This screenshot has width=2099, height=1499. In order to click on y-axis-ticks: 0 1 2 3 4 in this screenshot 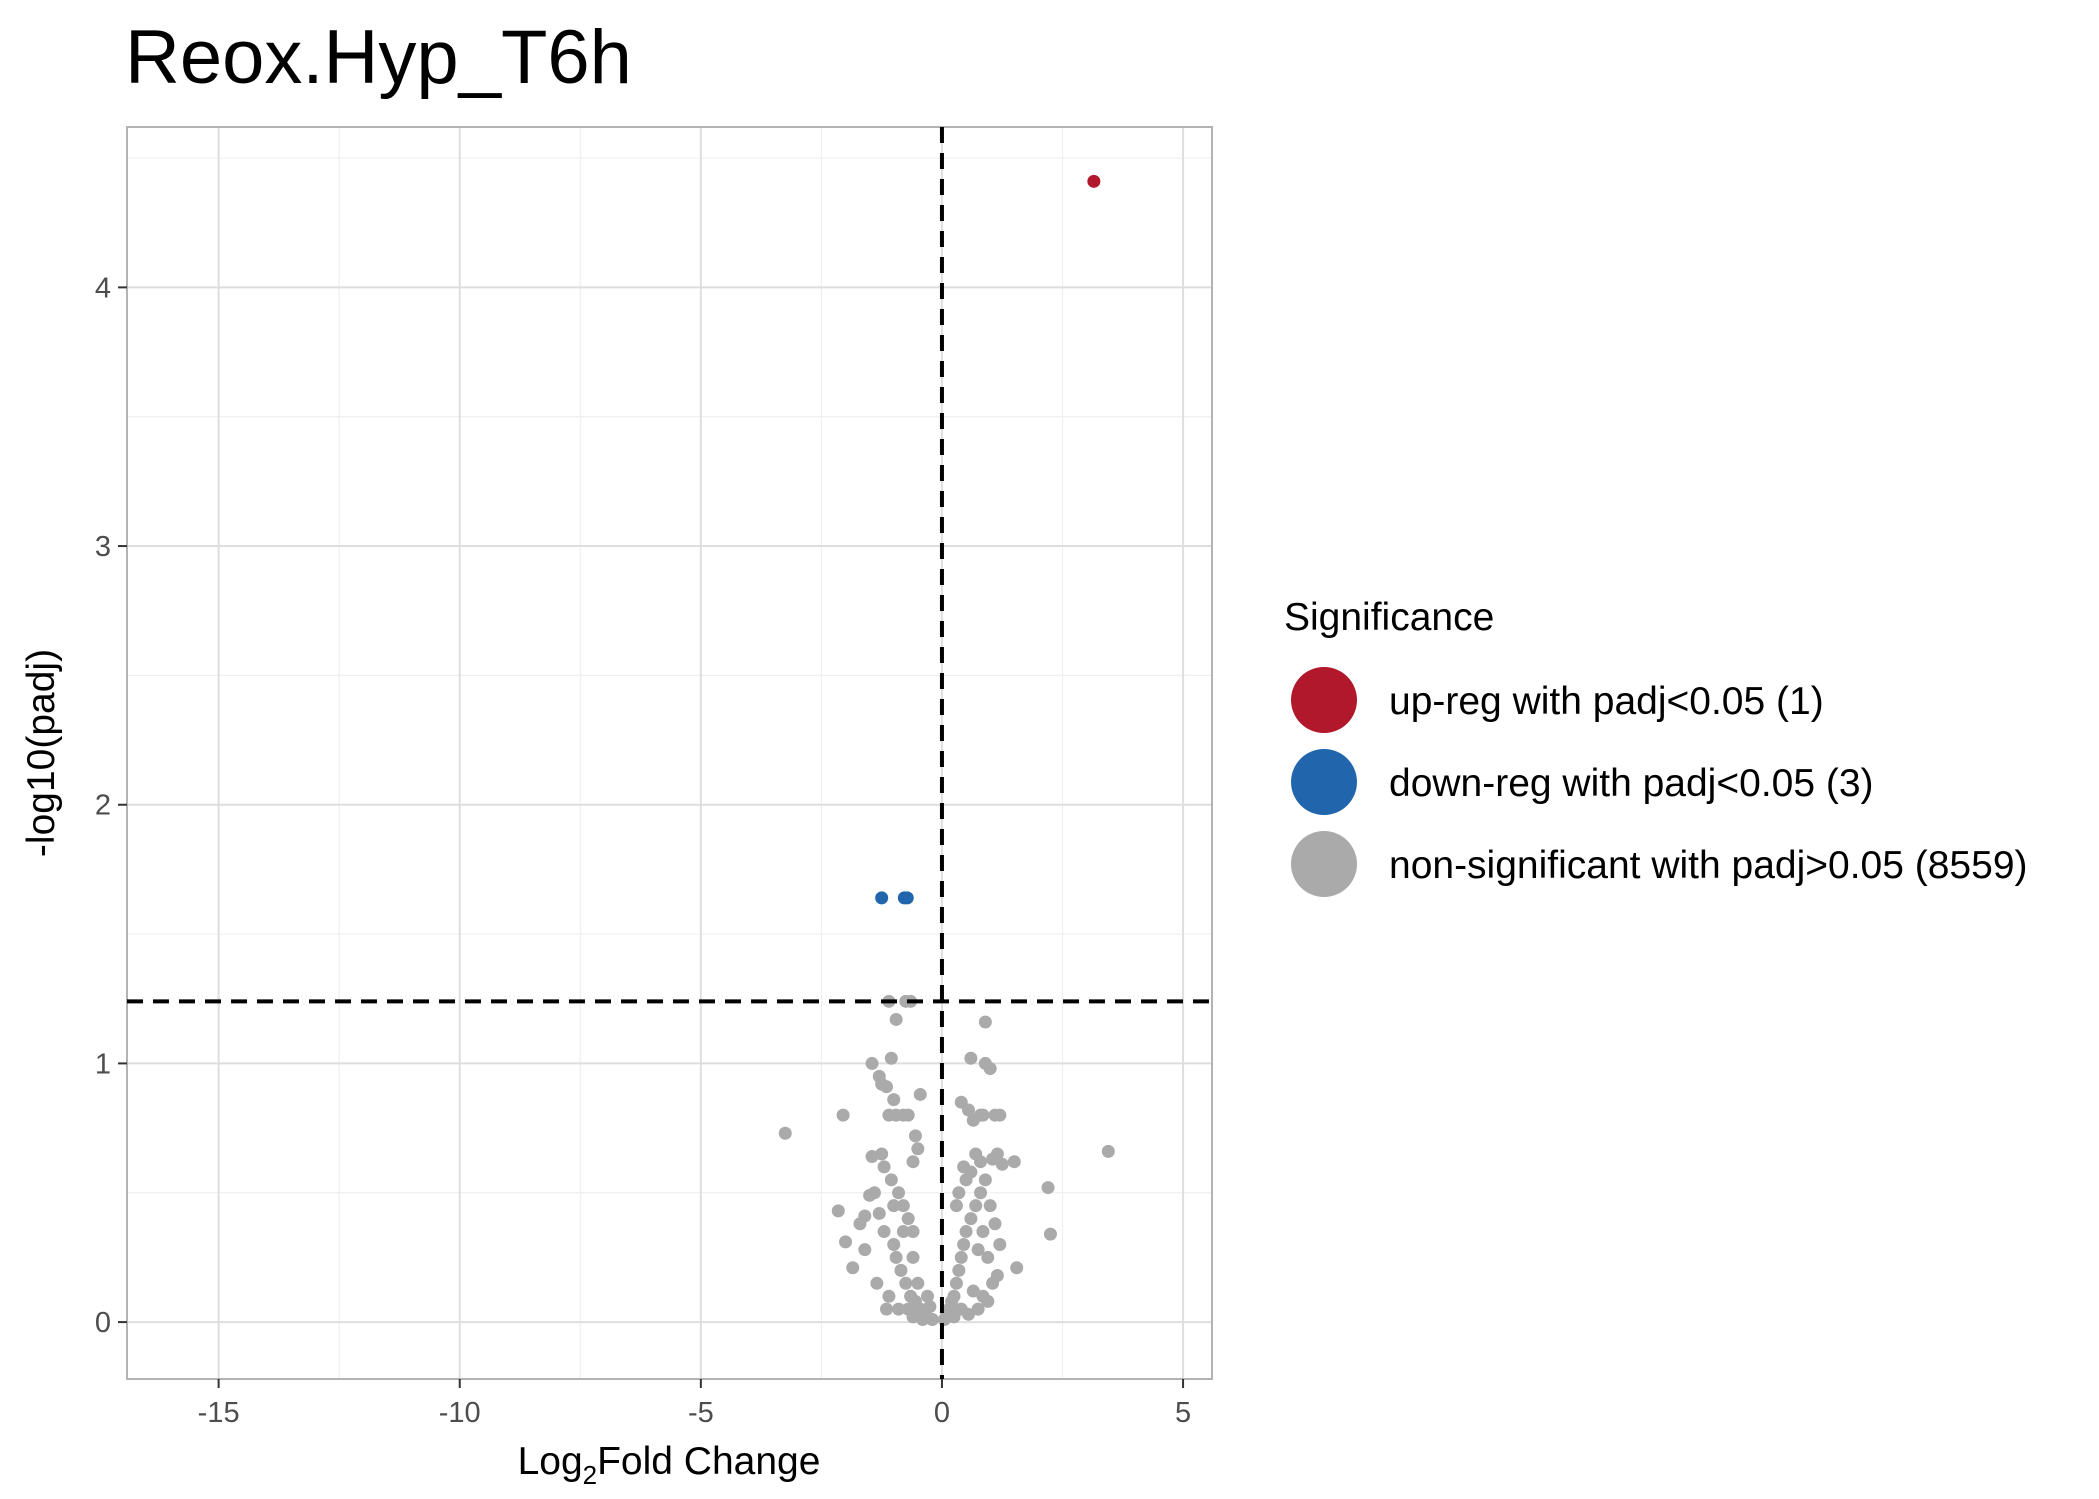, I will do `click(111, 805)`.